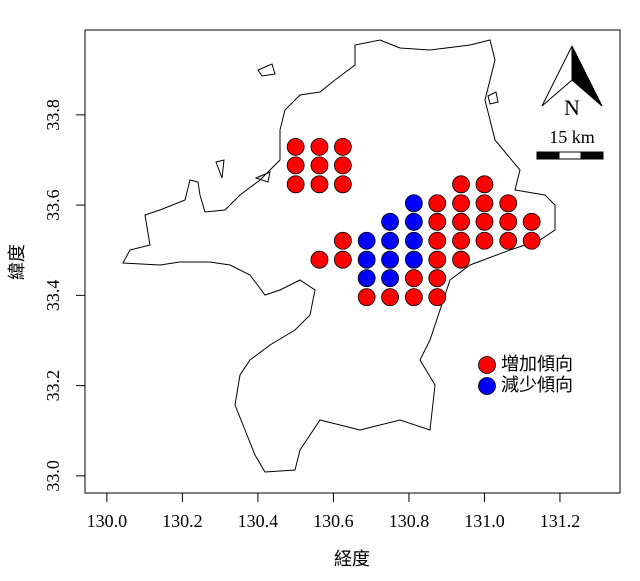 The height and width of the screenshot is (581, 640). I want to click on x-tick-label: 130.8, so click(409, 521).